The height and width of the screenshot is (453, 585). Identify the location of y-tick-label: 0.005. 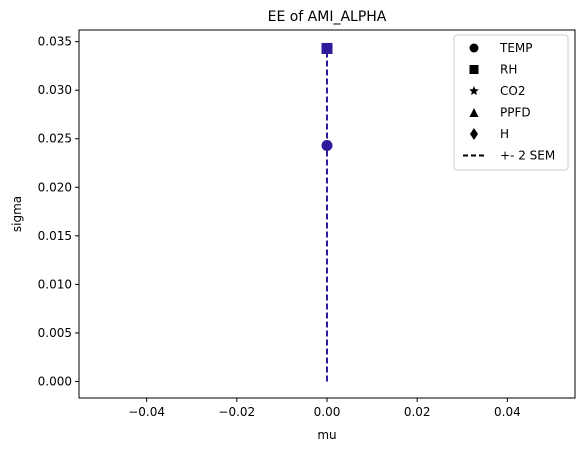
(55, 333).